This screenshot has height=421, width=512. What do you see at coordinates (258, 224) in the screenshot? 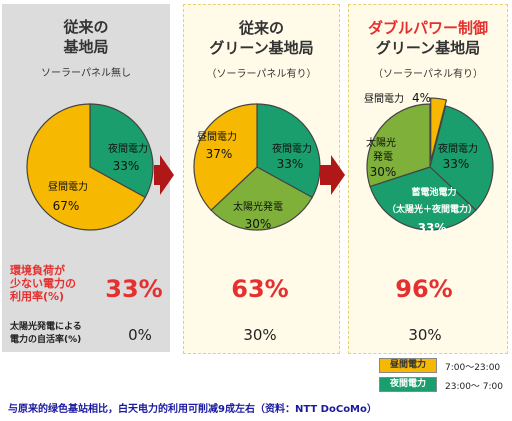
I see `p2-solar-value: 30%` at bounding box center [258, 224].